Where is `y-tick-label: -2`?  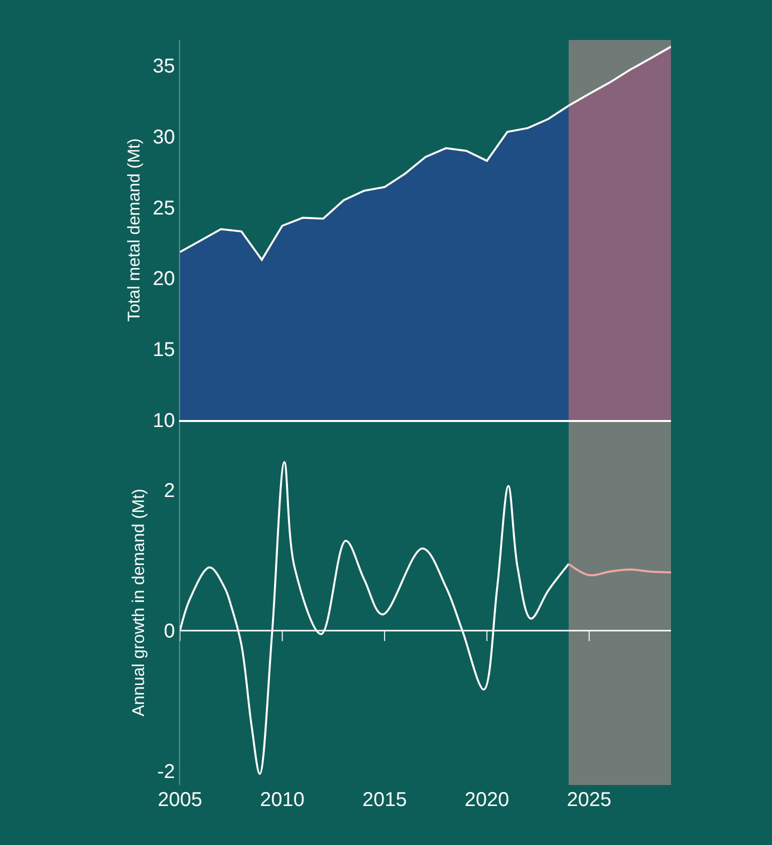
y-tick-label: -2 is located at coordinates (166, 771).